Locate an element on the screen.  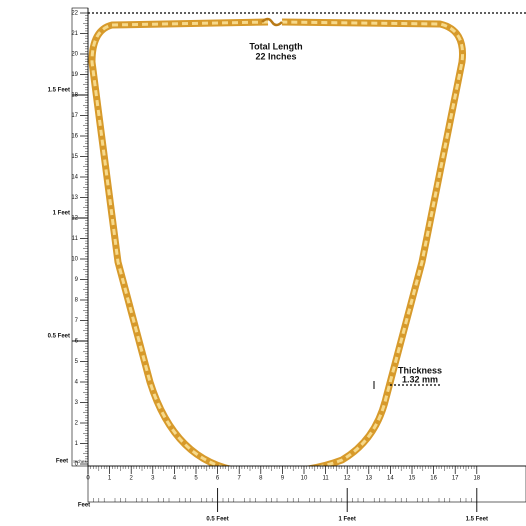
left-feet-caption: Feet is located at coordinates (62, 462).